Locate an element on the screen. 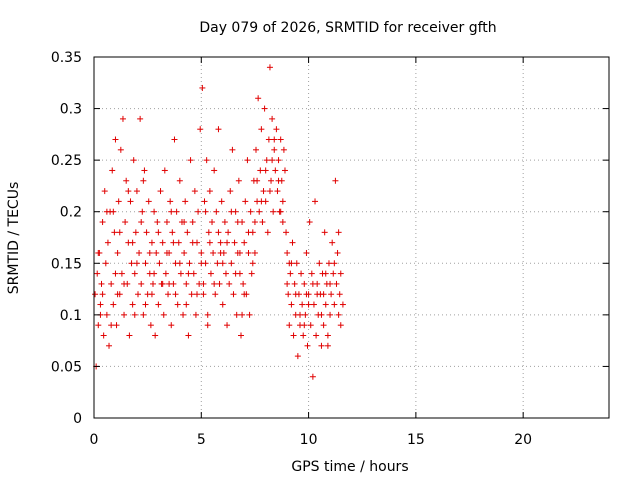 This screenshot has width=640, height=480. x-tick-label: 0 is located at coordinates (94, 440).